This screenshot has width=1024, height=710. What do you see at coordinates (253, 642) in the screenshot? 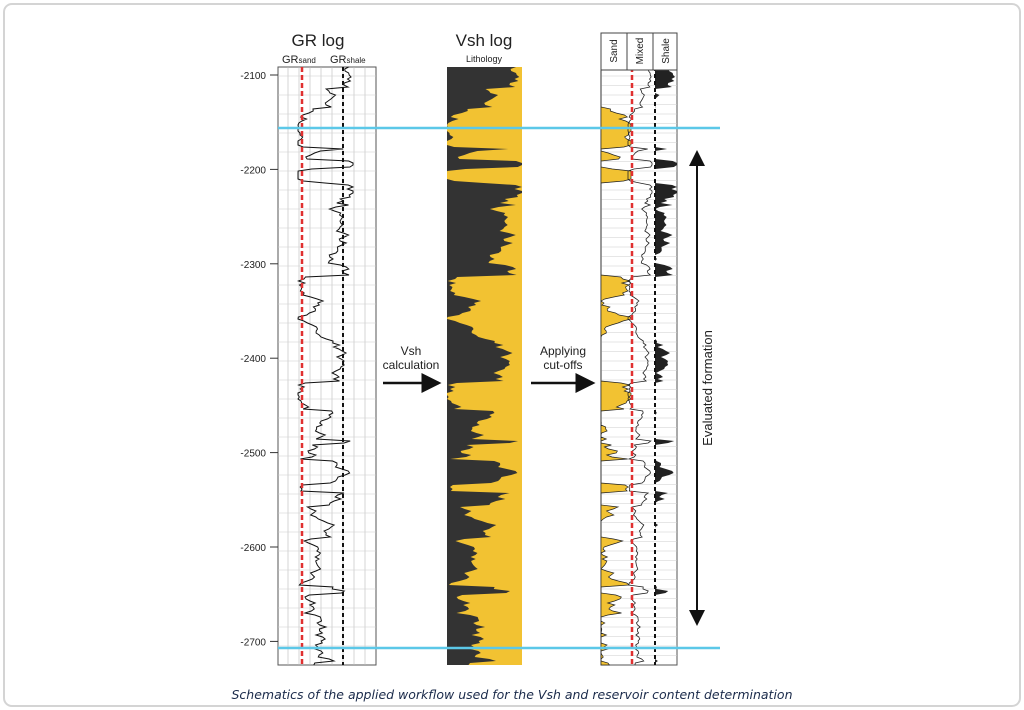
I see `depth-label: -2700` at bounding box center [253, 642].